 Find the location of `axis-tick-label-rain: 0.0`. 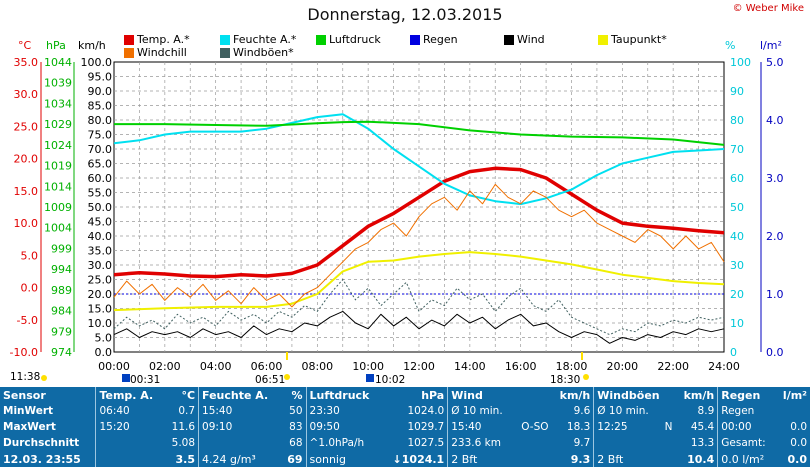

axis-tick-label-rain: 0.0 is located at coordinates (775, 352).